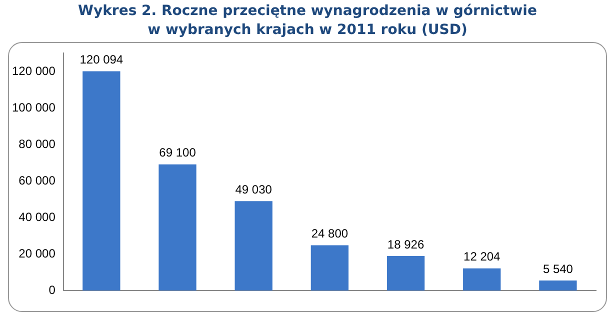 The width and height of the screenshot is (615, 324). Describe the element at coordinates (329, 233) in the screenshot. I see `data-label: 24 800` at that location.